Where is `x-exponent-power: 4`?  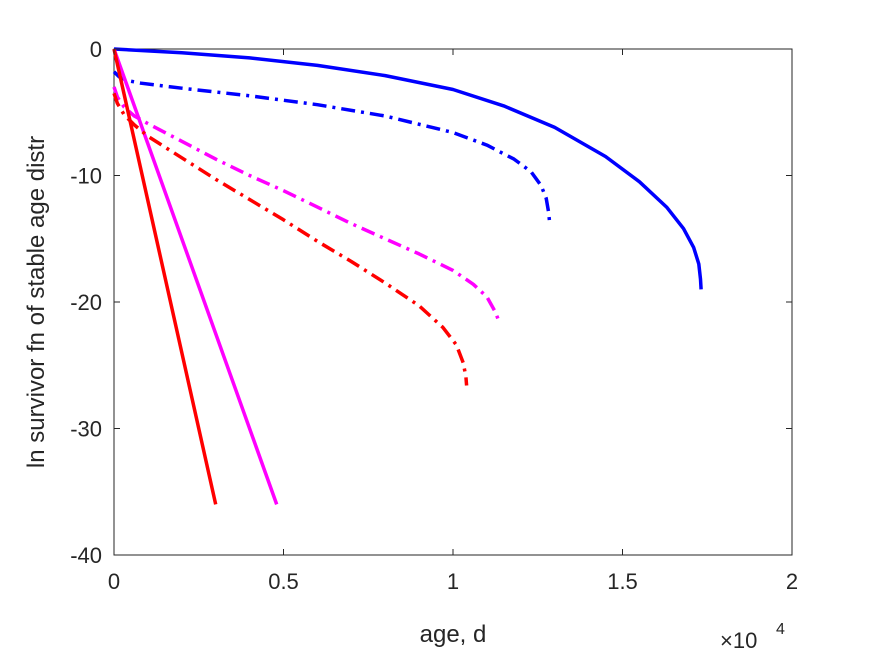 x-exponent-power: 4 is located at coordinates (780, 629).